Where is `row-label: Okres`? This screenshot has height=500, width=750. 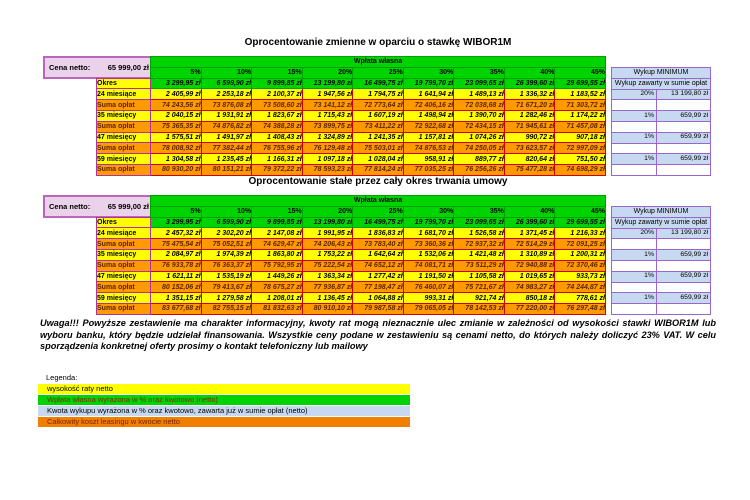 row-label: Okres is located at coordinates (123, 222).